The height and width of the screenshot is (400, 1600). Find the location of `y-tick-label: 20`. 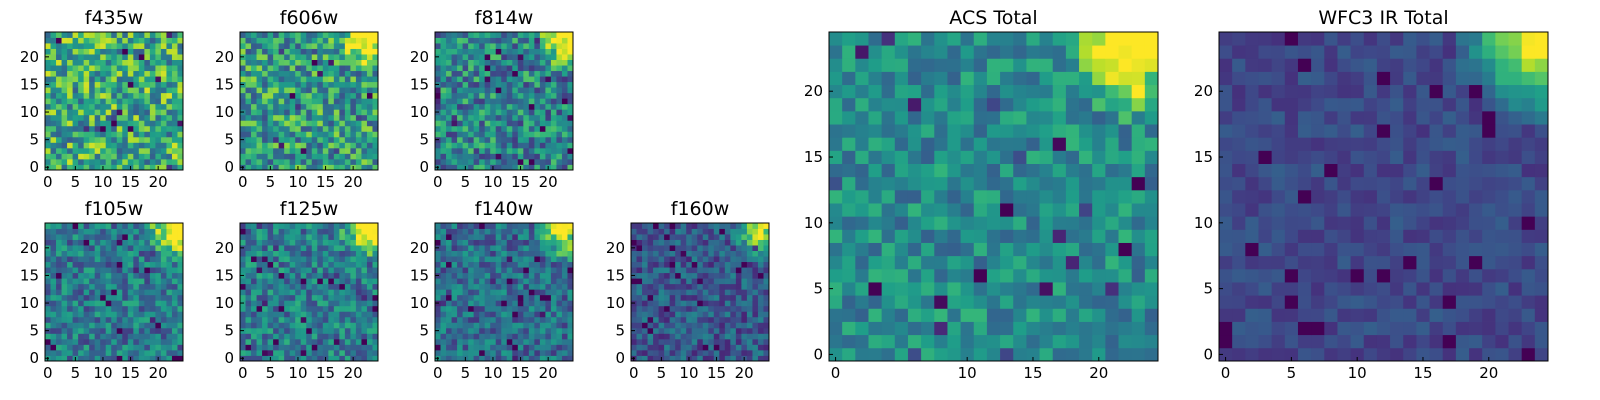

y-tick-label: 20 is located at coordinates (419, 248).